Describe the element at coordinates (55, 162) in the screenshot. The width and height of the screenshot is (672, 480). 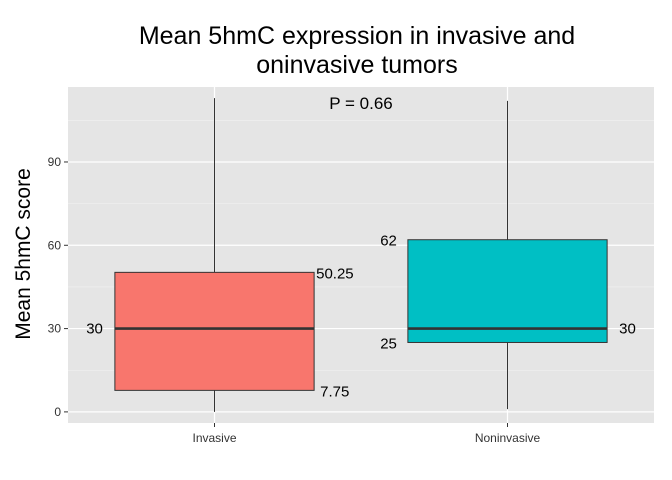
I see `y-tick-label: 90` at that location.